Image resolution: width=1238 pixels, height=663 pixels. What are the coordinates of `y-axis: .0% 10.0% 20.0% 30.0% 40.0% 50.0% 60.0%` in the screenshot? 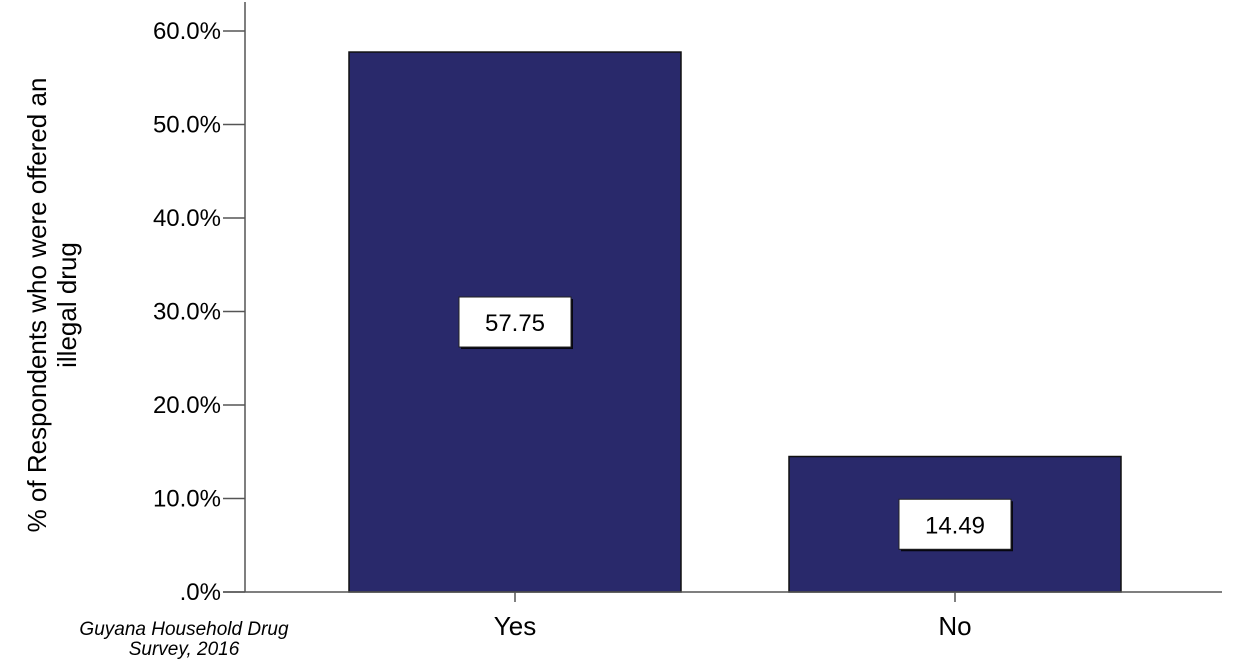 It's located at (199, 304).